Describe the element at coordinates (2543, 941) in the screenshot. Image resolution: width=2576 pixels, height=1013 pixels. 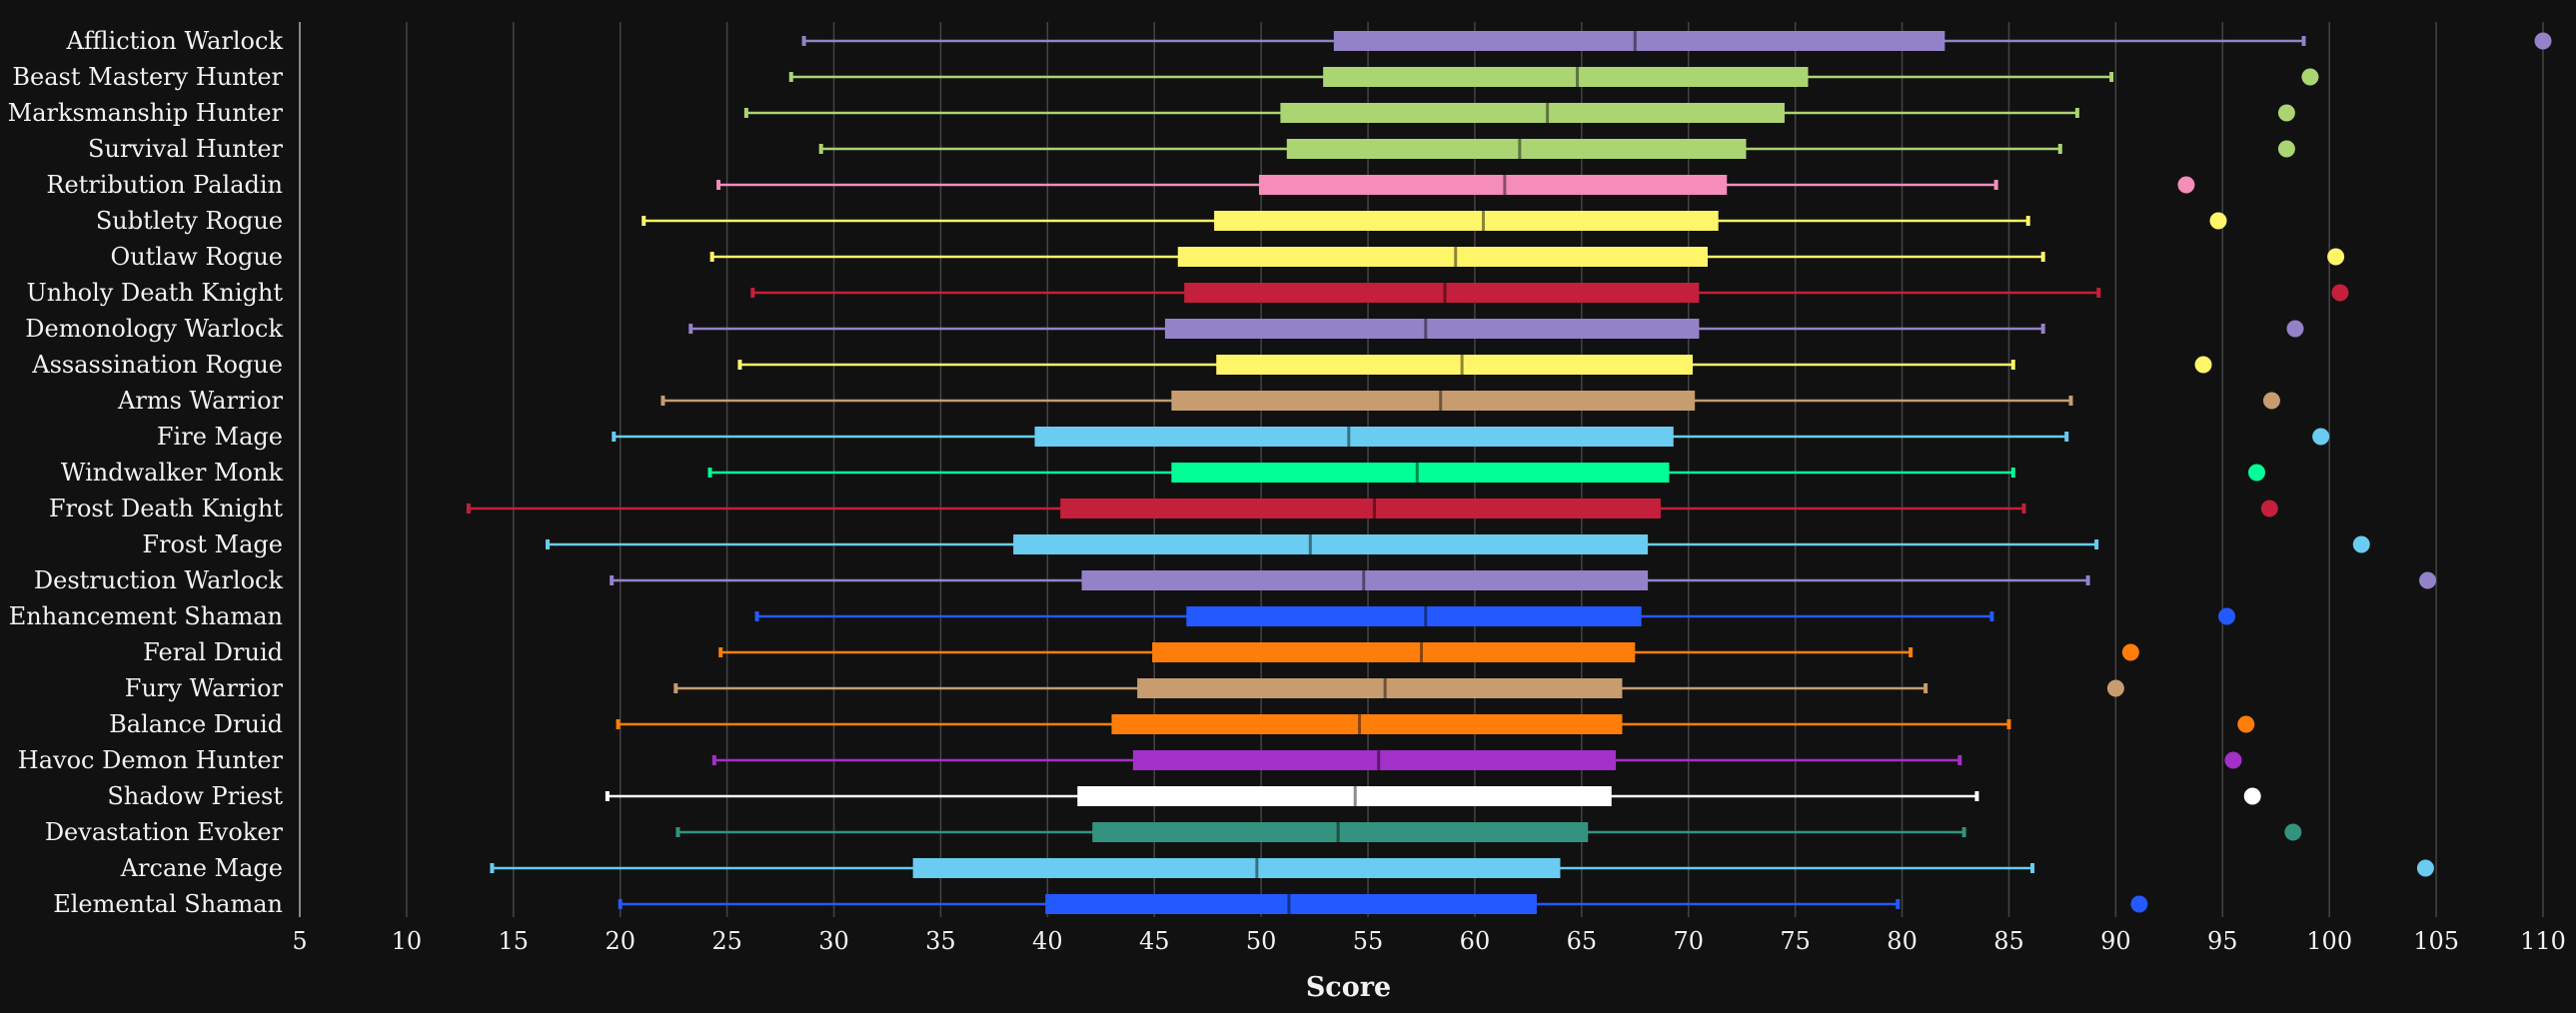
I see `x-tick-label: 110` at that location.